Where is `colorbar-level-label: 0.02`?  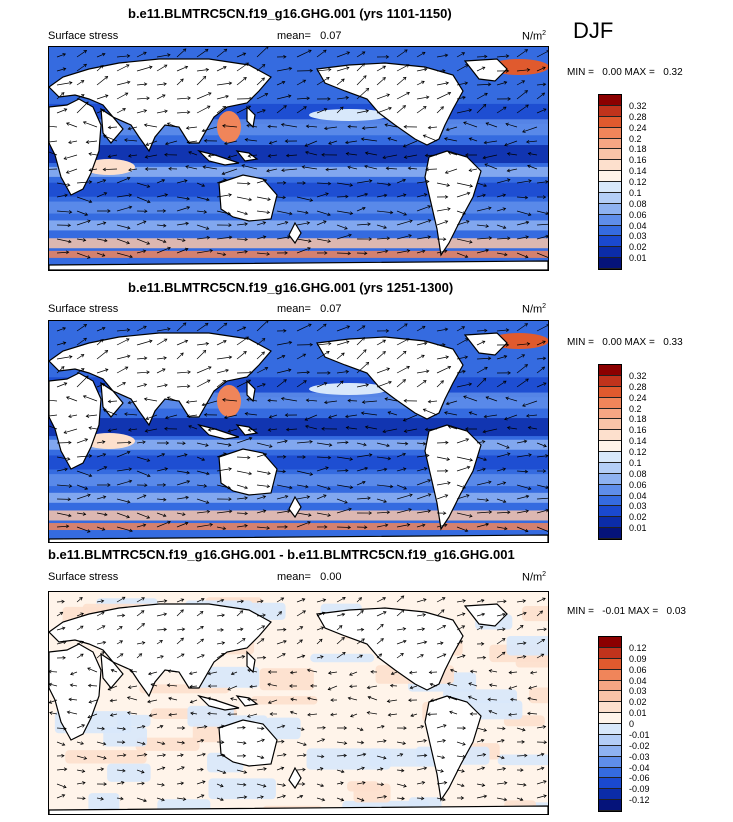
colorbar-level-label: 0.02 is located at coordinates (638, 517).